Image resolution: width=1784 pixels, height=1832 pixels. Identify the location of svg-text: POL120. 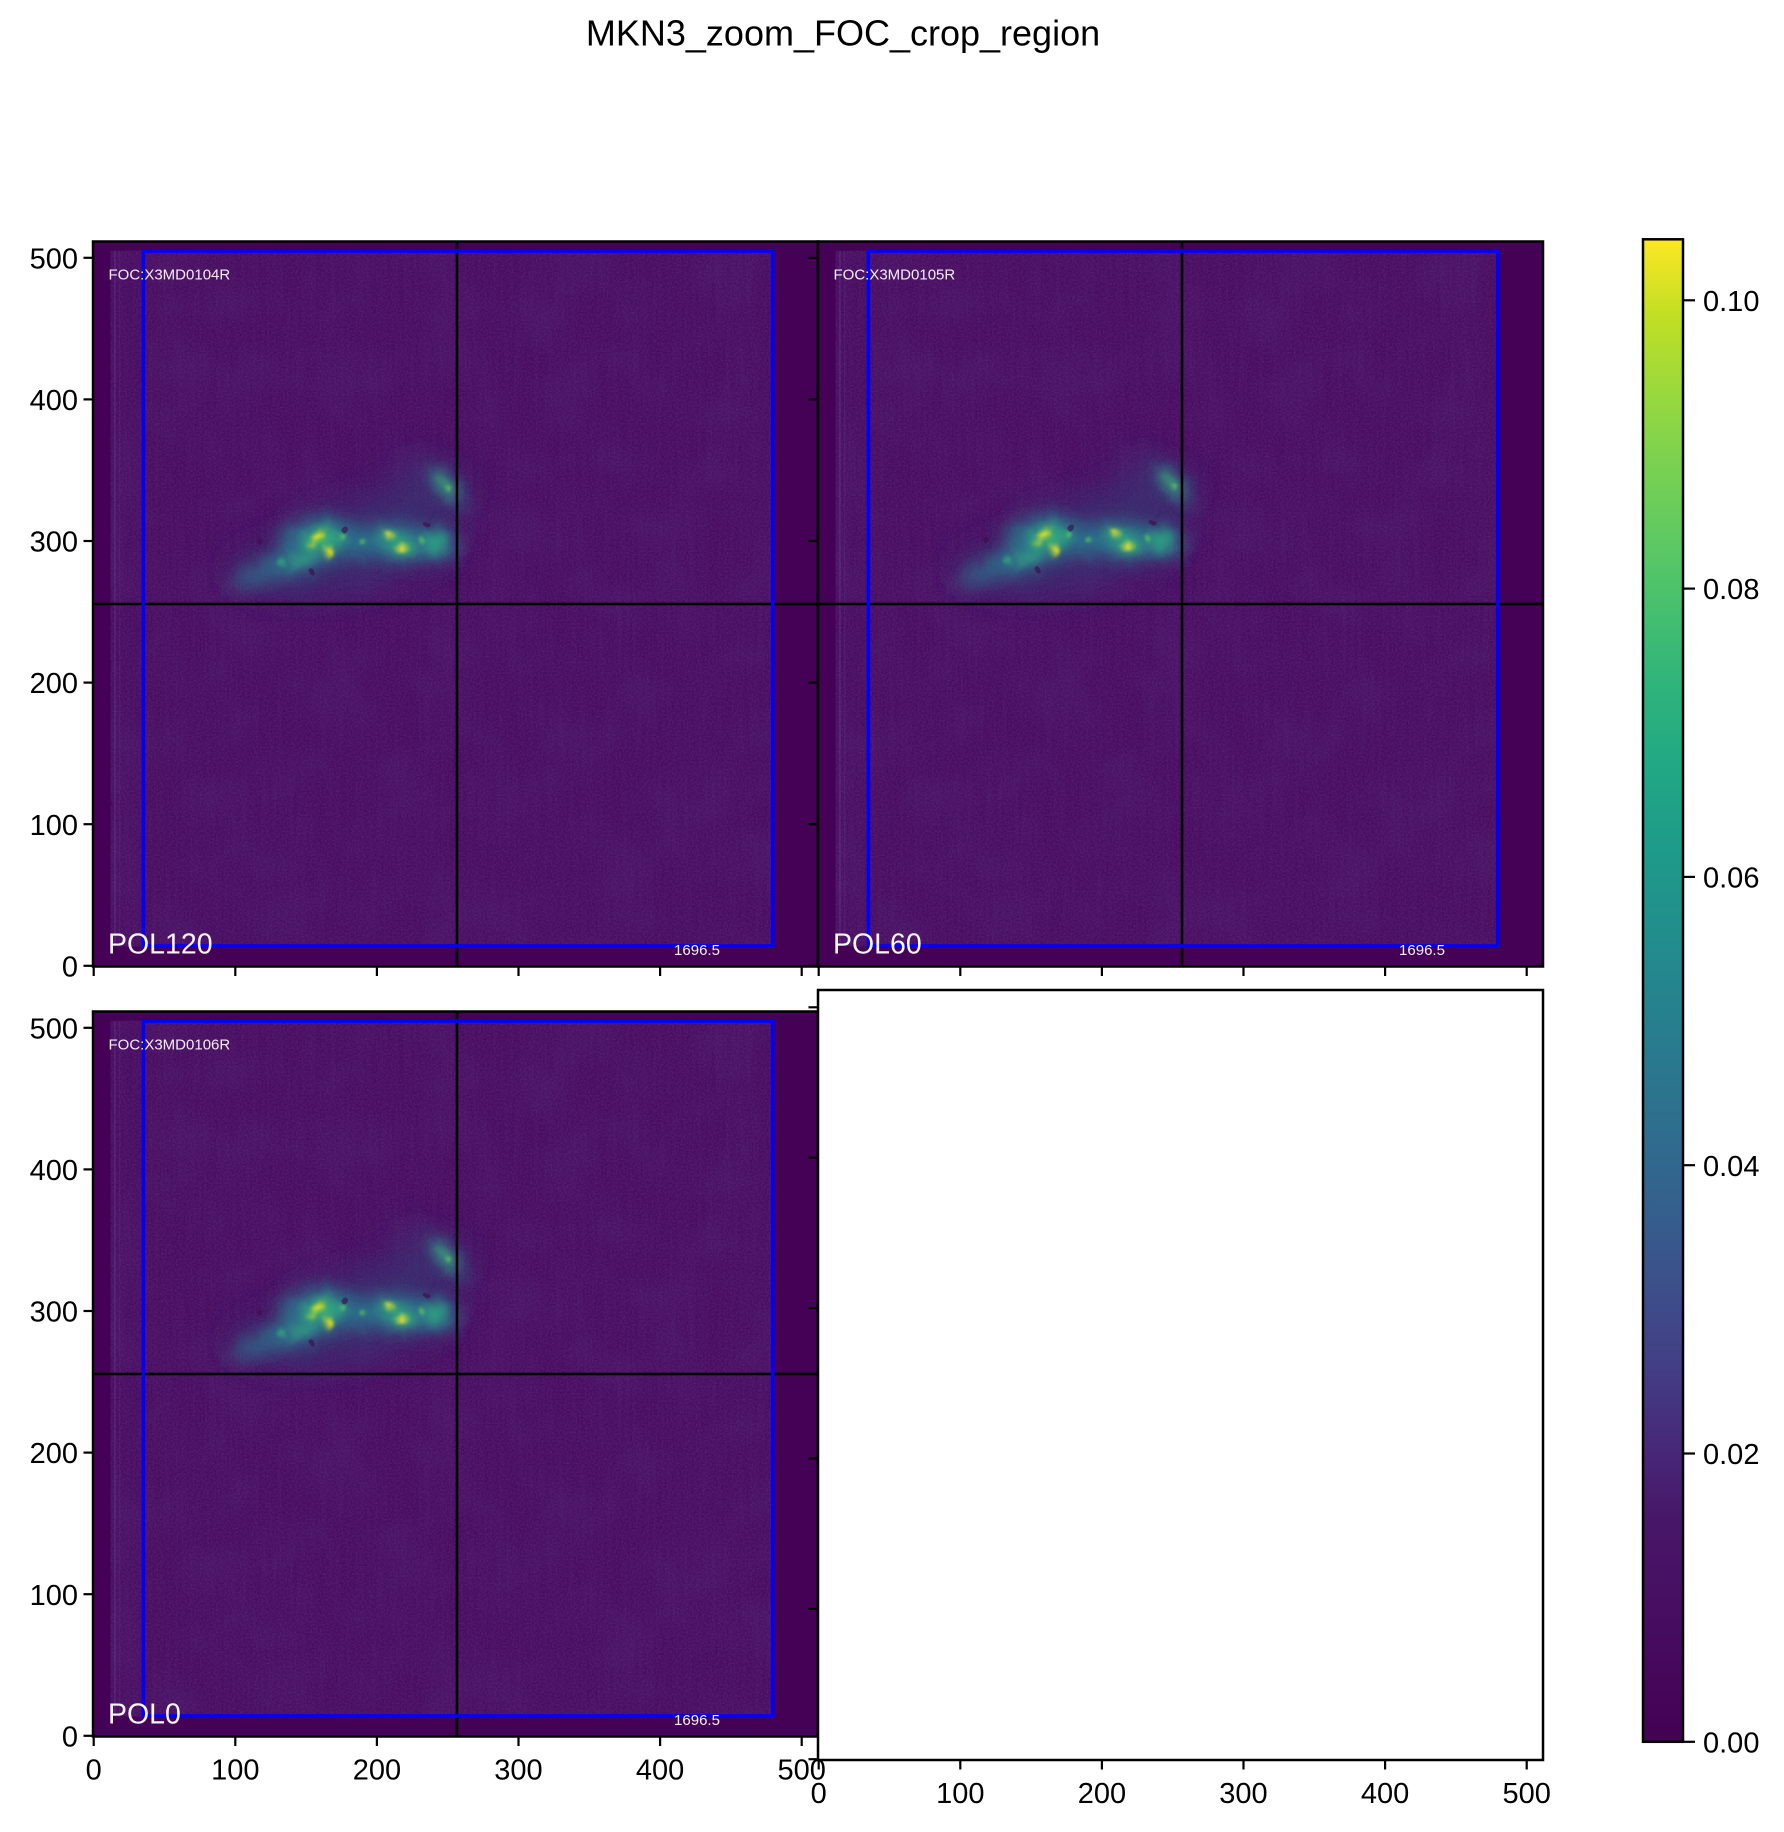
(160, 945).